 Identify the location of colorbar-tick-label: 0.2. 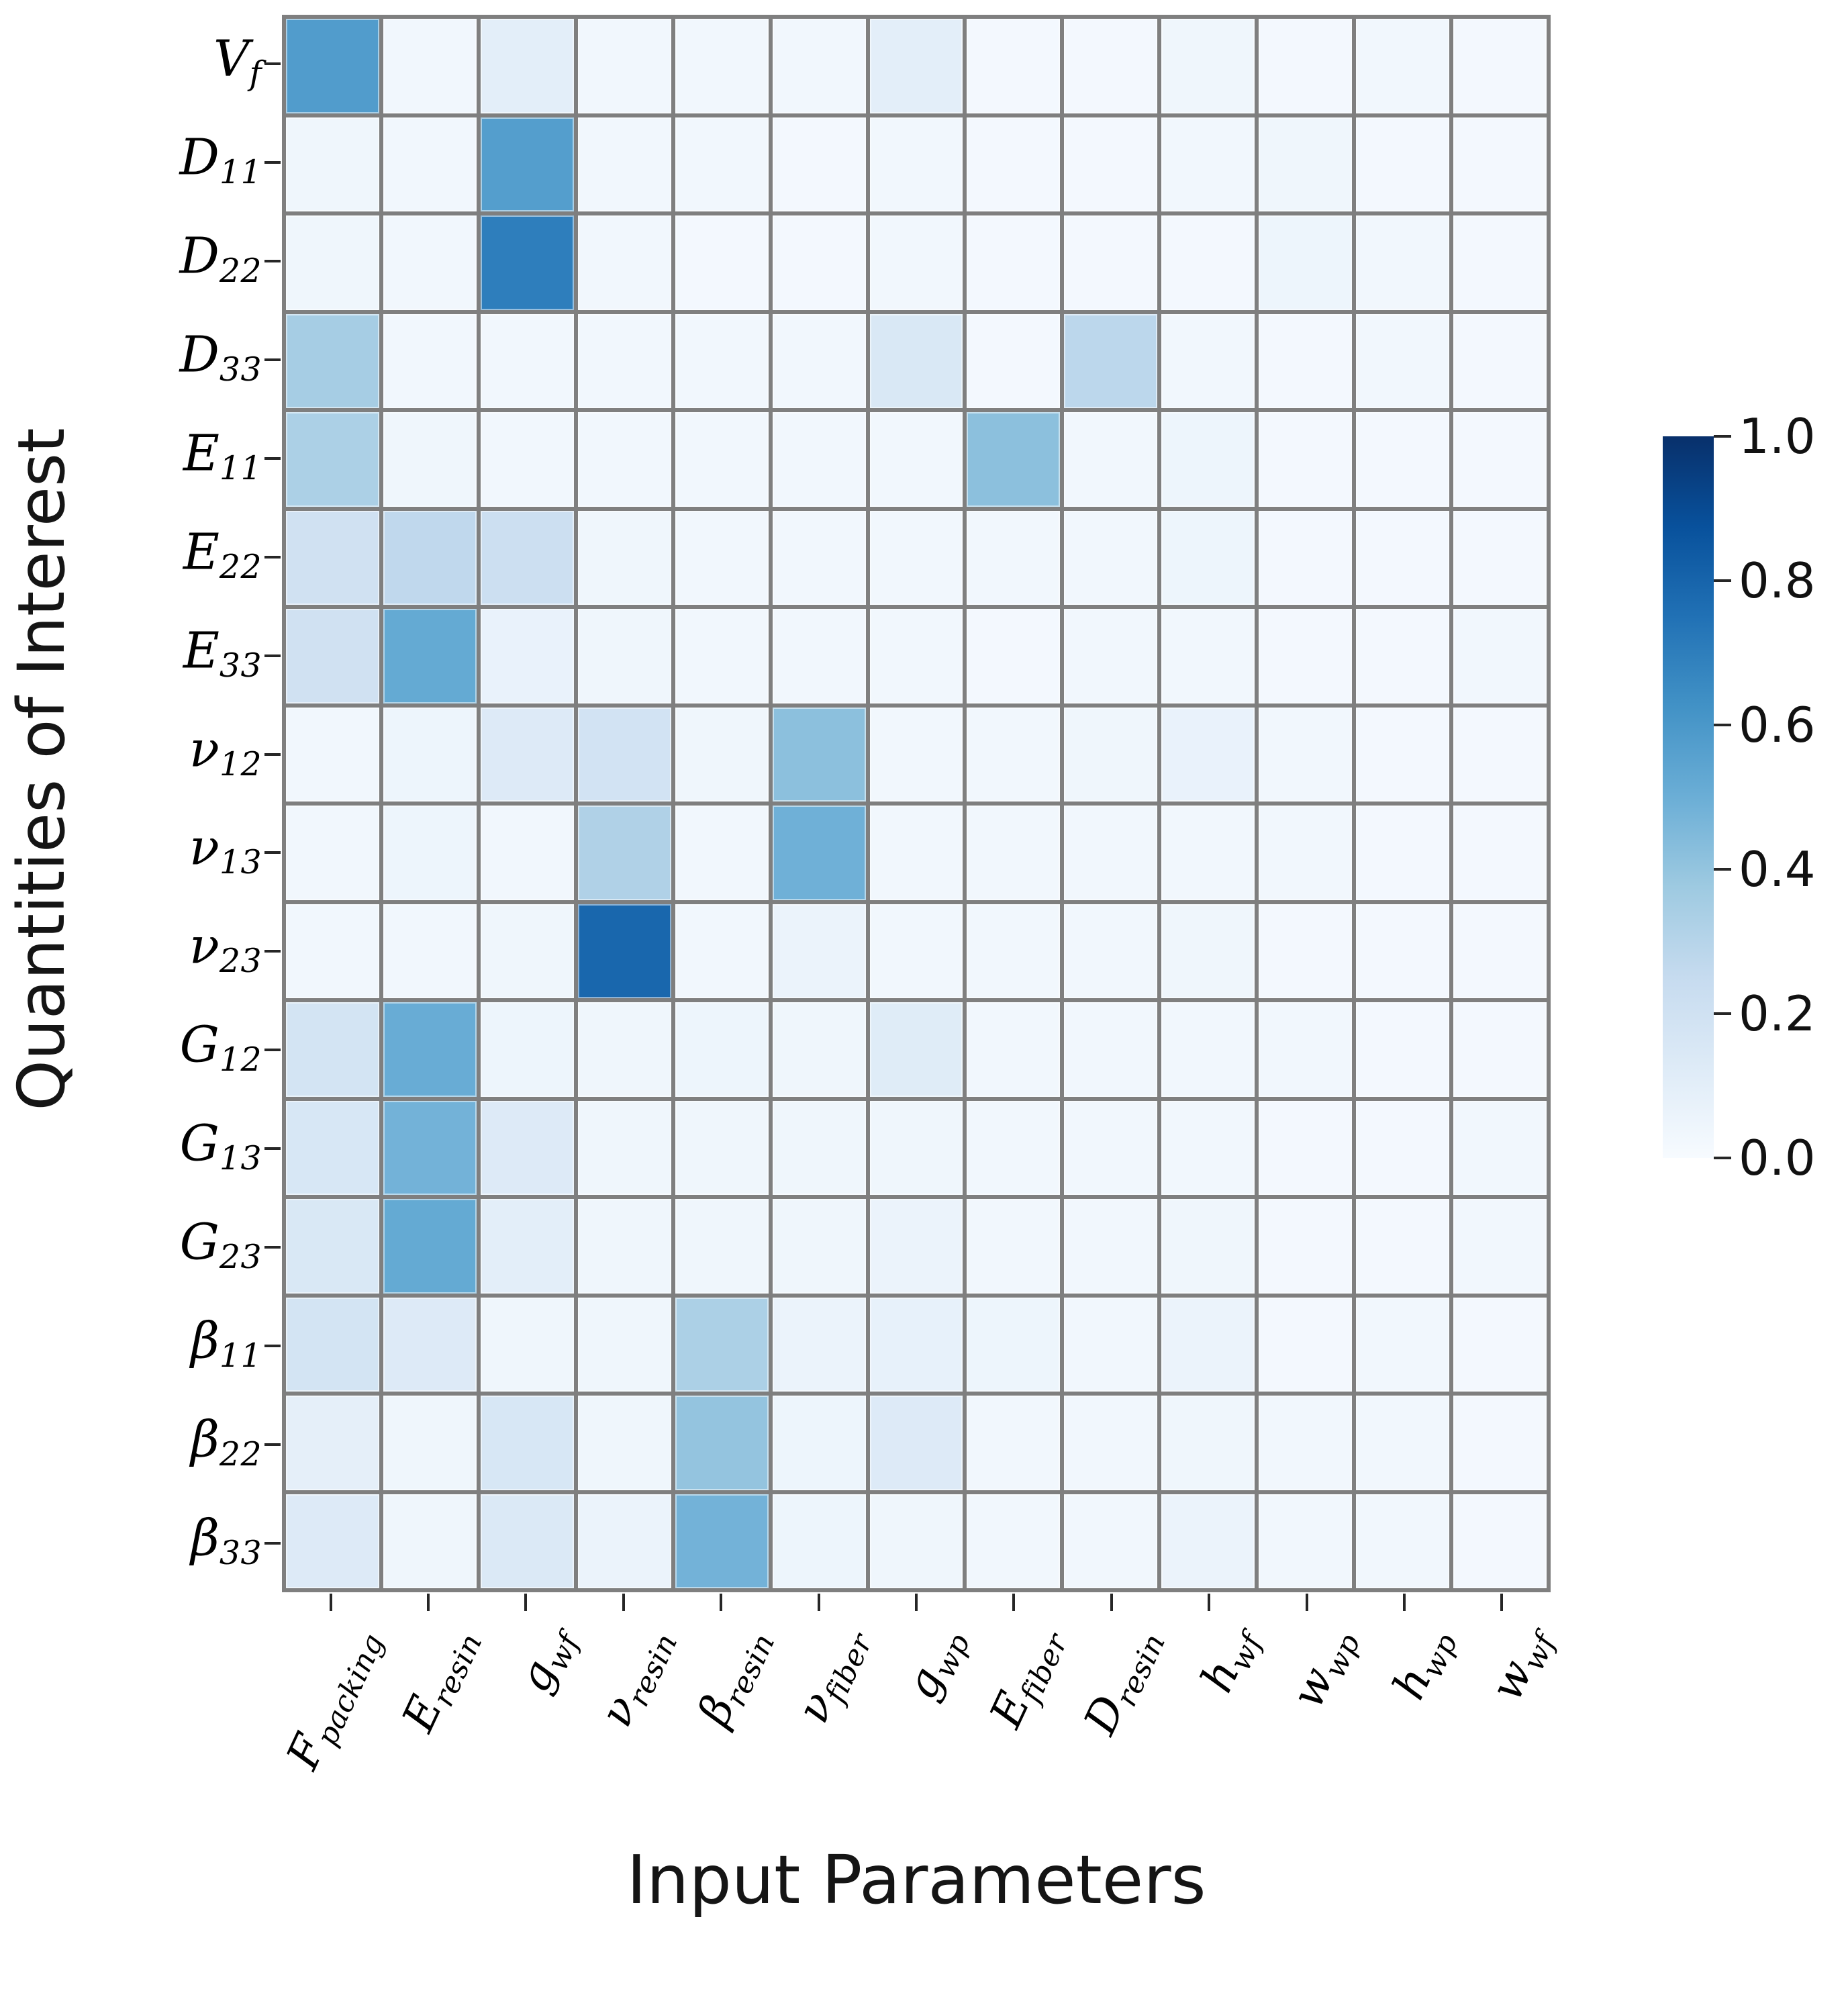
(1778, 1014).